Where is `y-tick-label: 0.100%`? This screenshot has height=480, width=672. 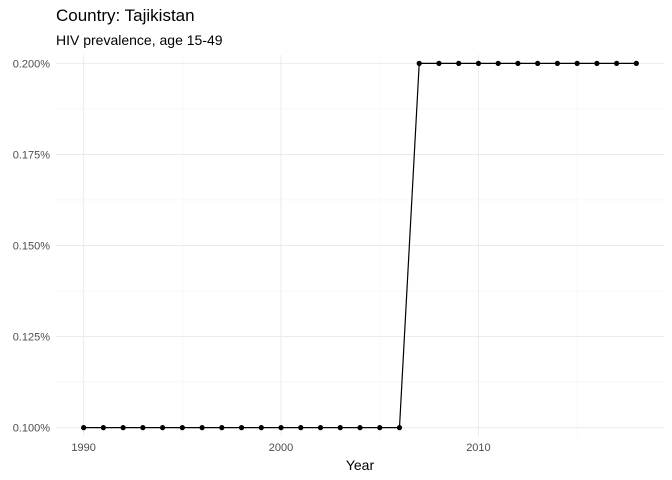 y-tick-label: 0.100% is located at coordinates (32, 429).